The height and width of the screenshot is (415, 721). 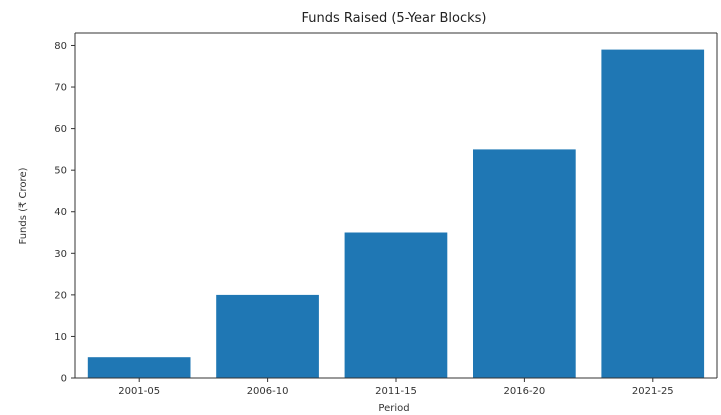 What do you see at coordinates (60, 171) in the screenshot?
I see `y-tick-label: 50` at bounding box center [60, 171].